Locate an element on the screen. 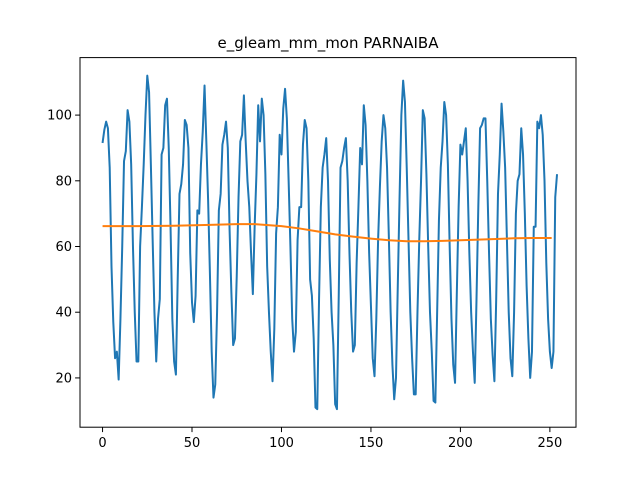 This screenshot has width=640, height=480. y-tick-label: 20 is located at coordinates (63, 378).